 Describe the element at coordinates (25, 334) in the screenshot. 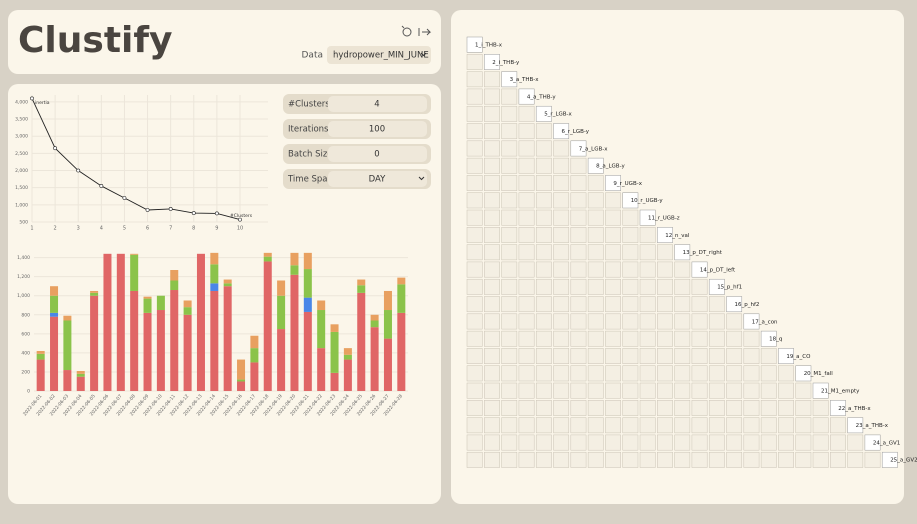

I see `y-tick-label: 600` at that location.